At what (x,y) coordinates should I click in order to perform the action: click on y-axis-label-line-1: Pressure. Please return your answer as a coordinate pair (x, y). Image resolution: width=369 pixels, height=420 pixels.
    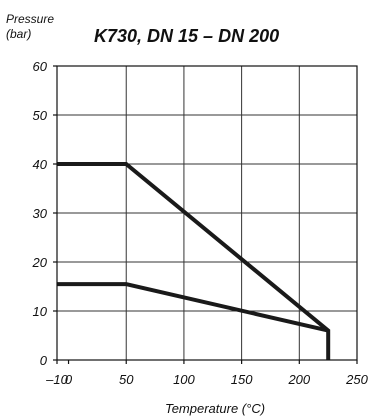
    Looking at the image, I should click on (30, 19).